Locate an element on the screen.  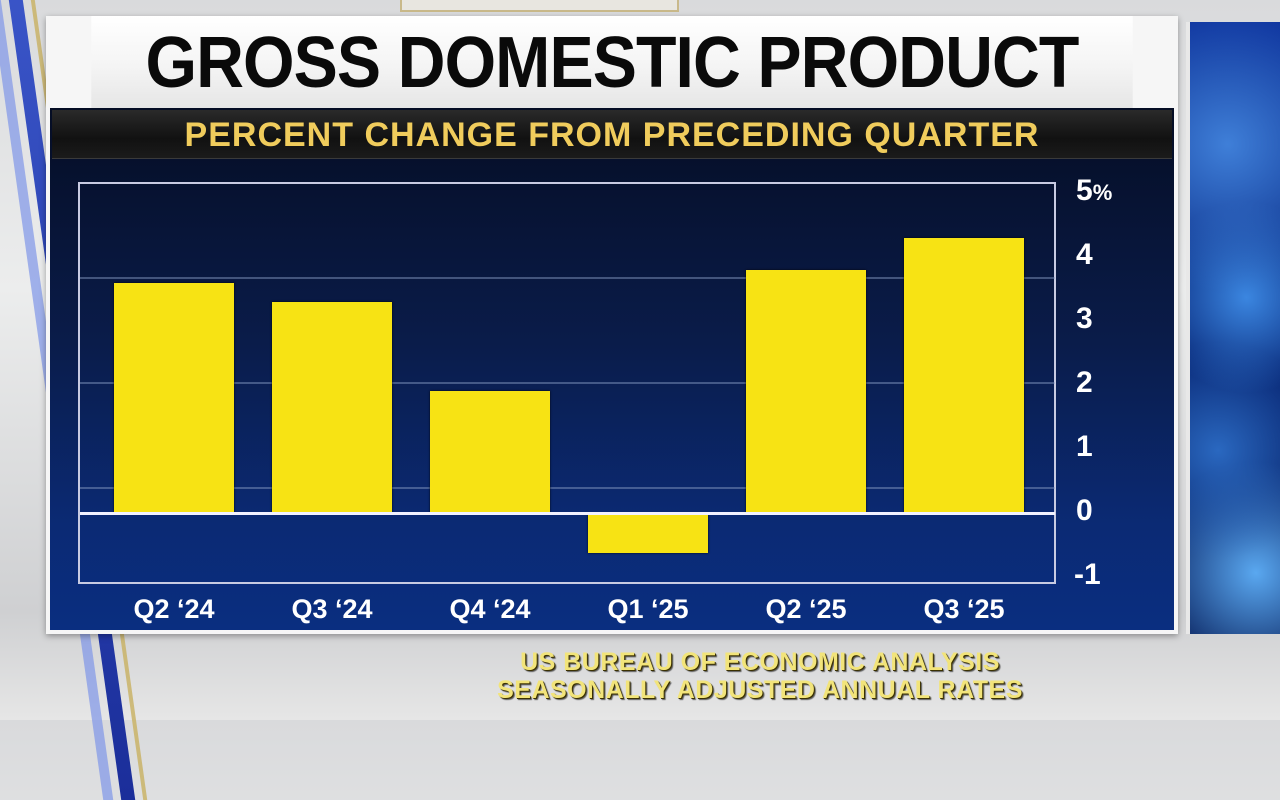
background-video-panel is located at coordinates (1233, 328).